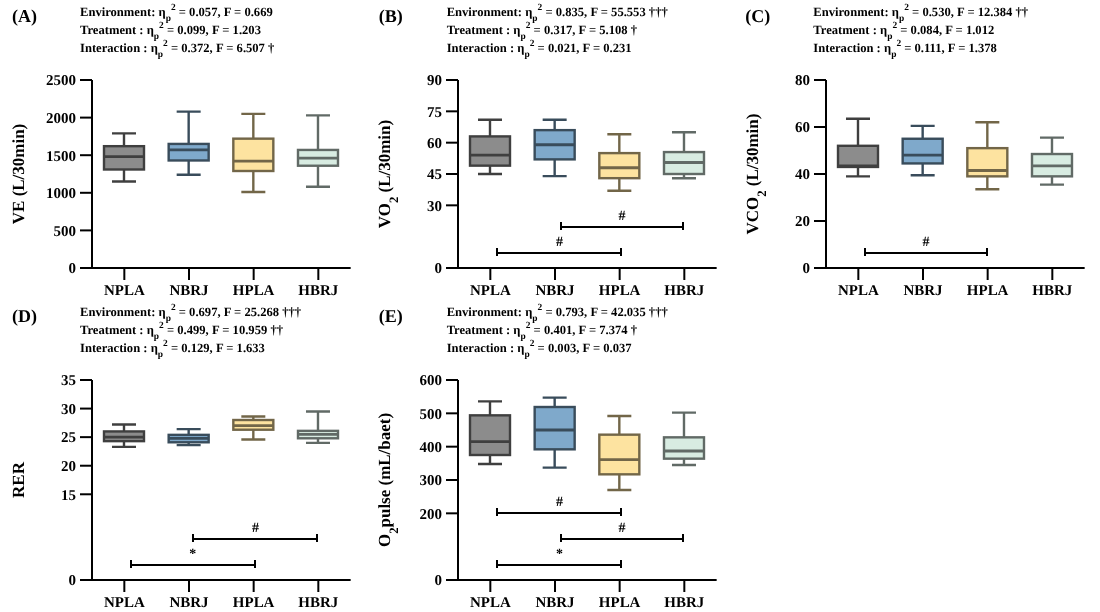  What do you see at coordinates (24, 316) in the screenshot?
I see `chart-title: (D)` at bounding box center [24, 316].